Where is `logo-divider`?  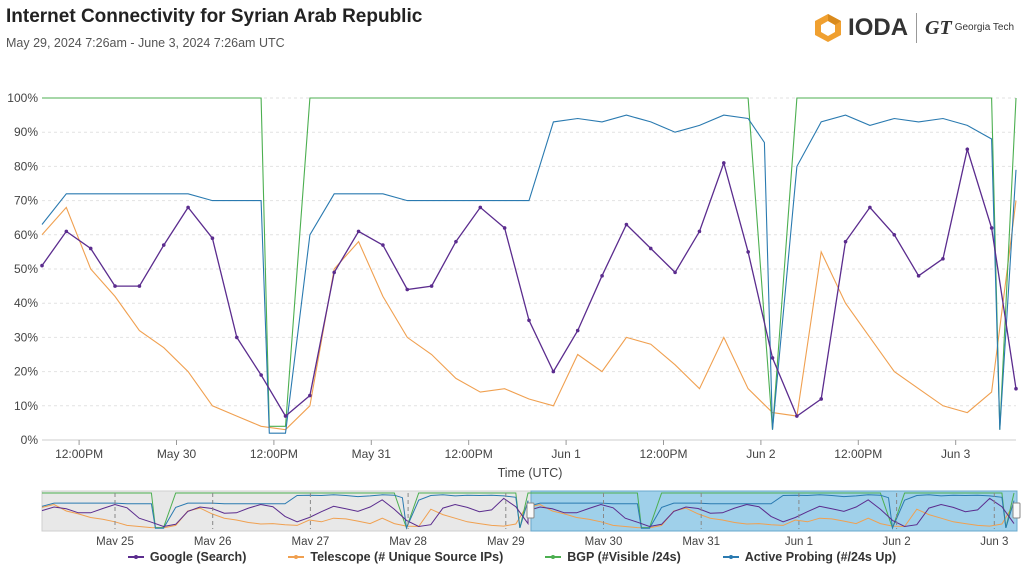
logo-divider is located at coordinates (917, 28).